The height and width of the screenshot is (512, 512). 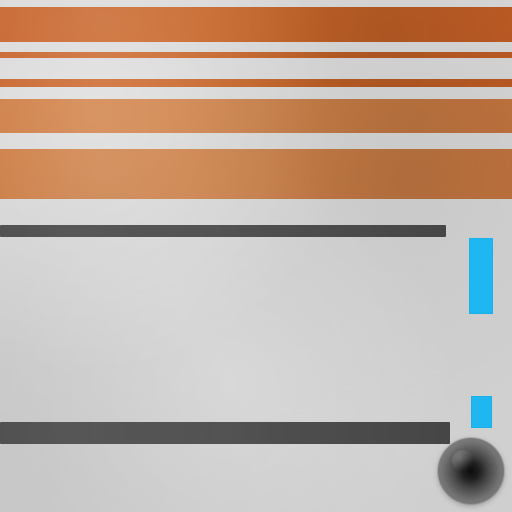 I want to click on platform-top, so click(x=223, y=231).